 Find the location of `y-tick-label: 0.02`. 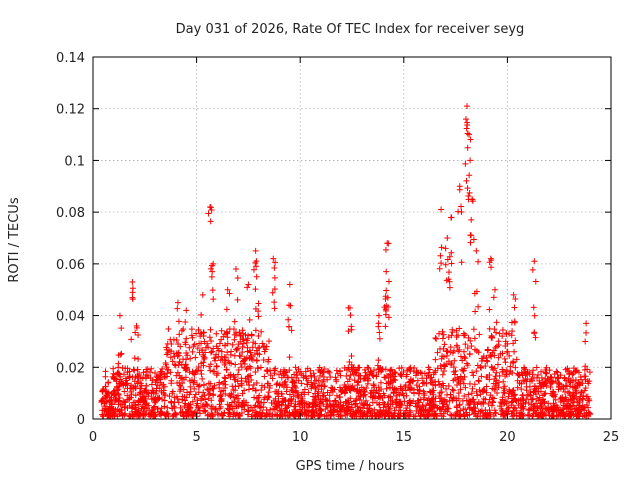

y-tick-label: 0.02 is located at coordinates (70, 368).